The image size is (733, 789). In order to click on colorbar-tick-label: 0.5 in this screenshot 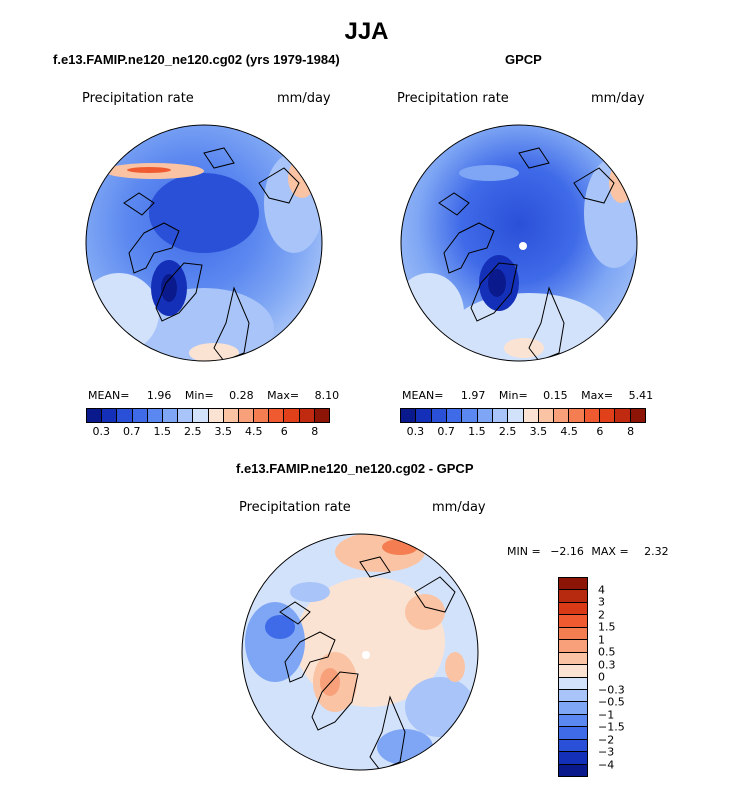, I will do `click(607, 652)`.